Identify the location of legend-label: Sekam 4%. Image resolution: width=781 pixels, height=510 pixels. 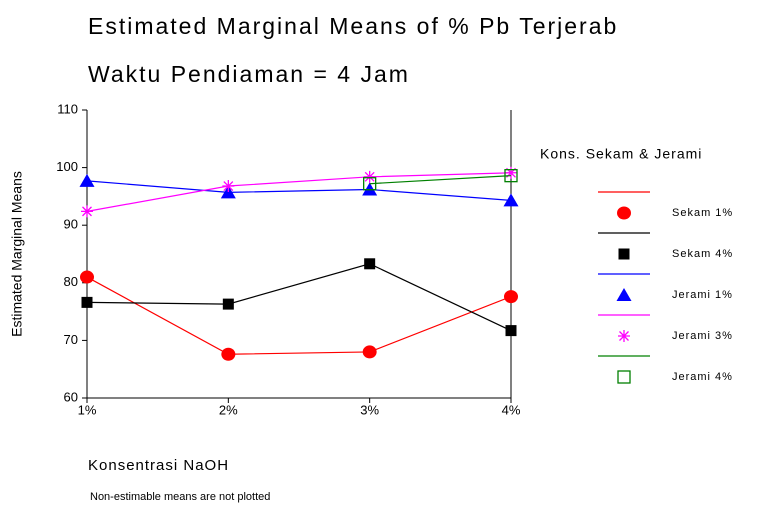
(702, 254).